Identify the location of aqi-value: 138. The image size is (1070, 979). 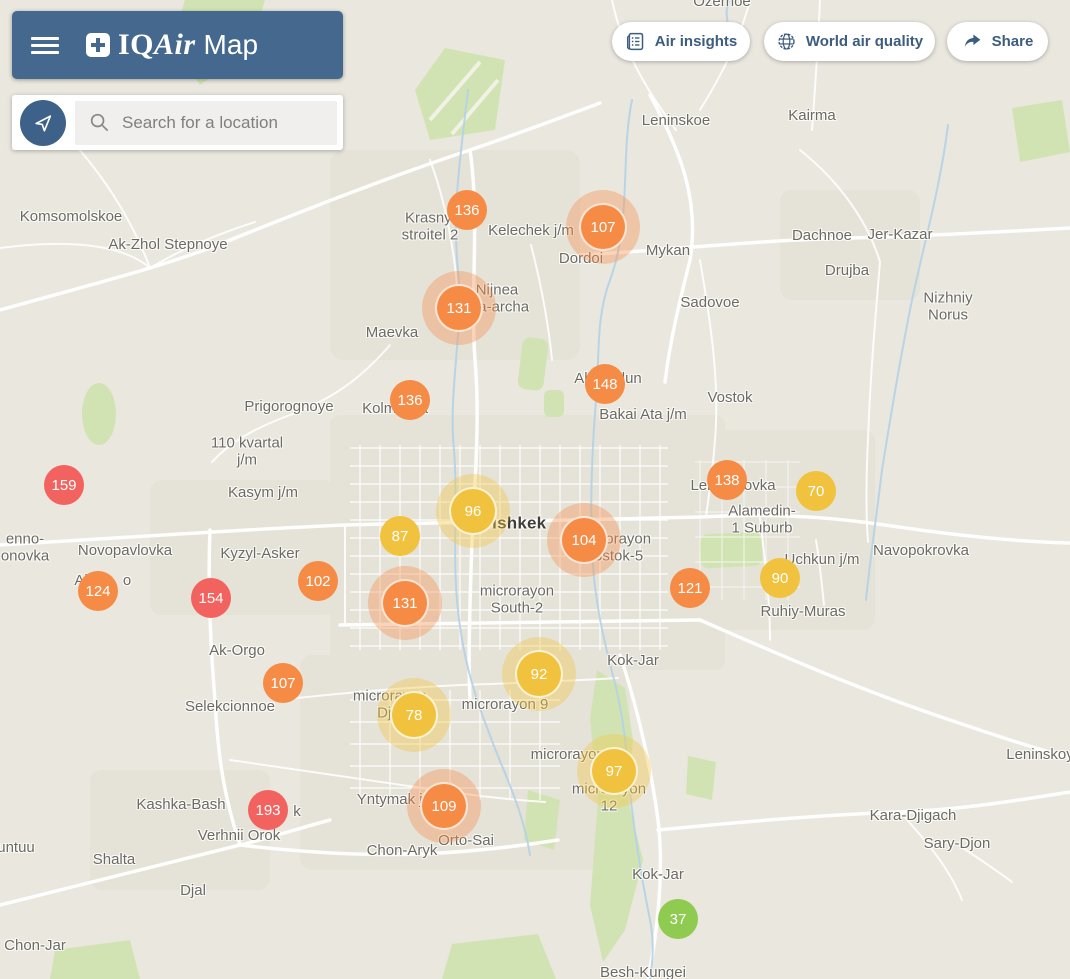
(727, 480).